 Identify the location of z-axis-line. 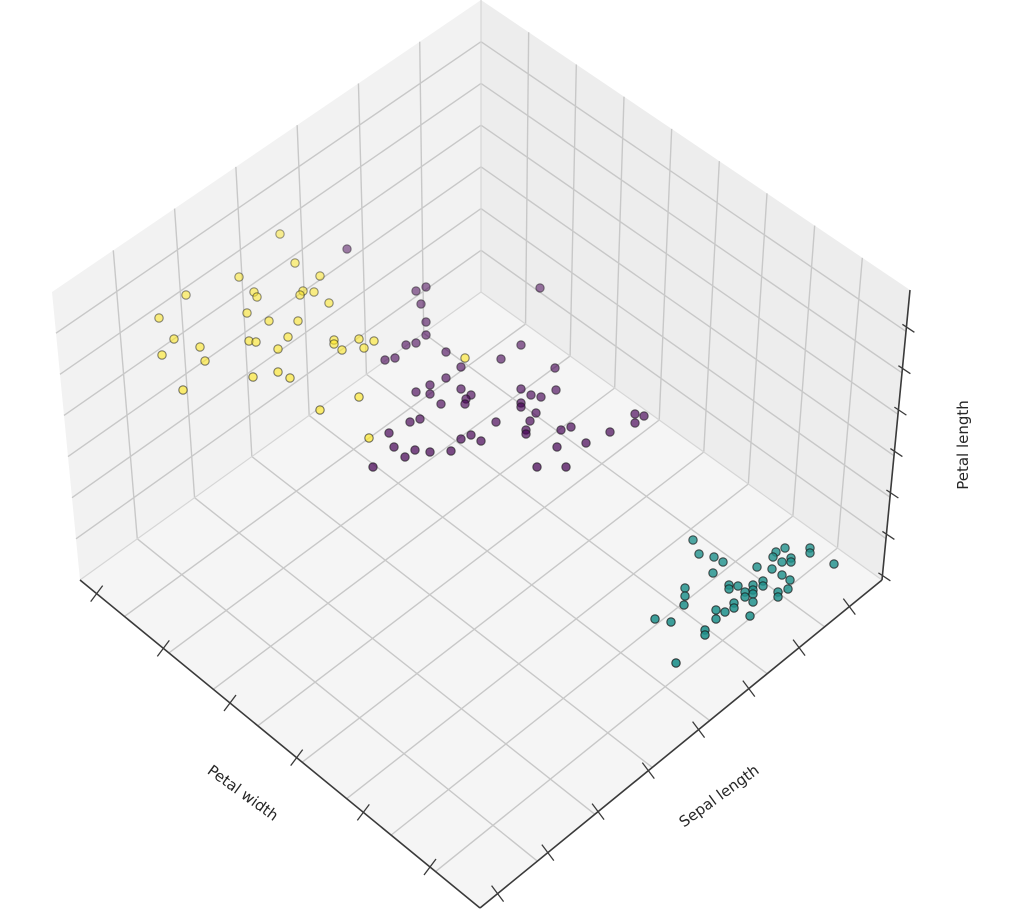
(896, 435).